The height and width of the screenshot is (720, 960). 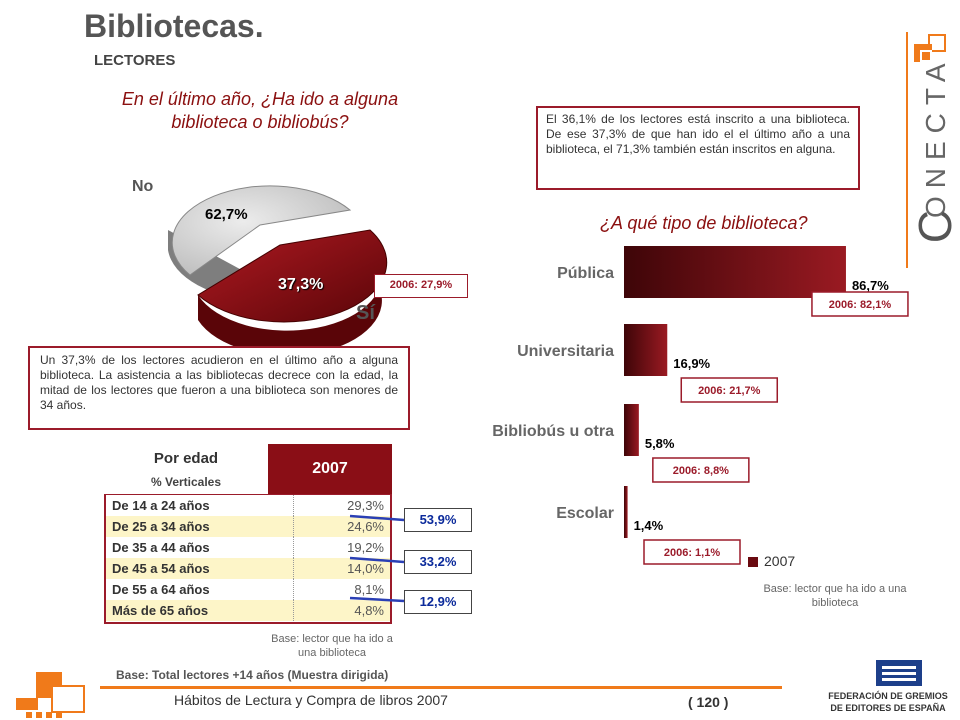 What do you see at coordinates (301, 284) in the screenshot?
I see `pie-value-si: 37,3%` at bounding box center [301, 284].